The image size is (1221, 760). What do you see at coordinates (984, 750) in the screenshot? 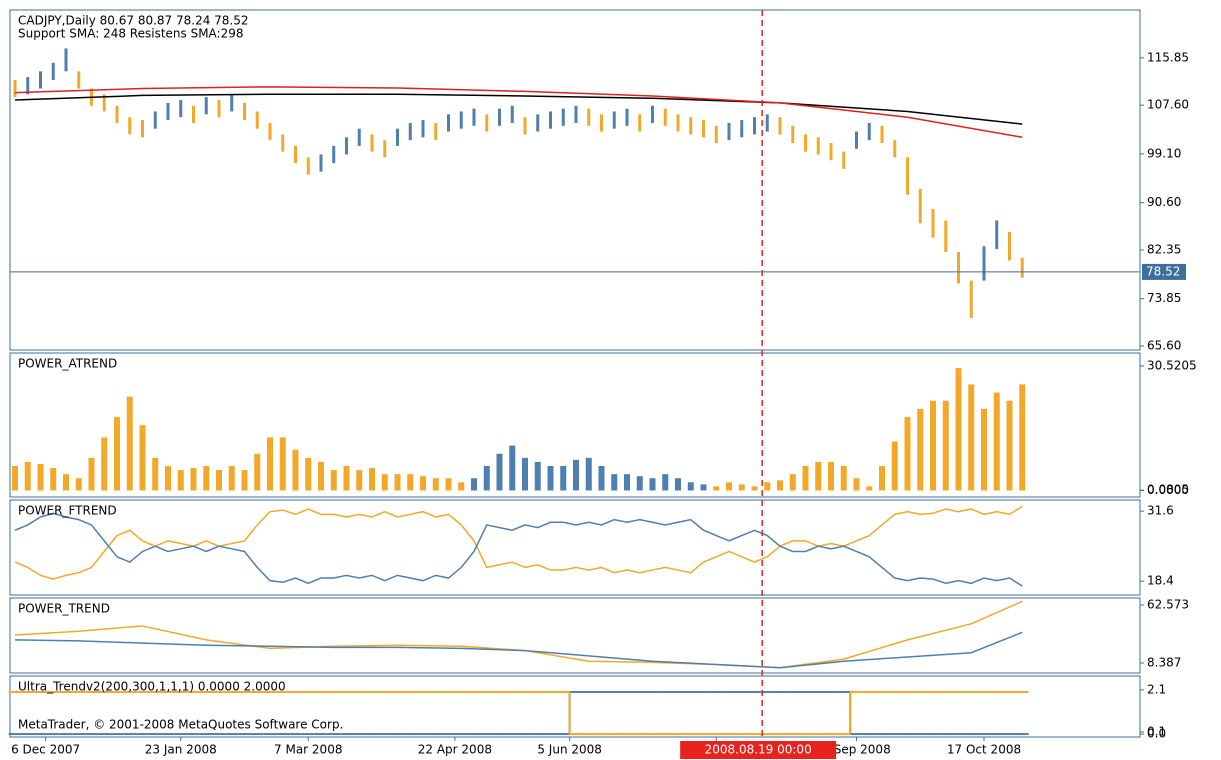
I see `x-tick-label: 17 Oct 2008` at bounding box center [984, 750].